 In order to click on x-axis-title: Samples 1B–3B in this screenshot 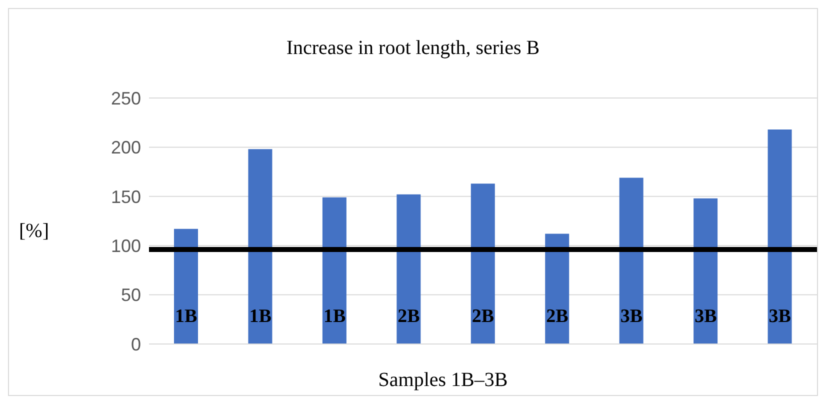, I will do `click(443, 380)`.